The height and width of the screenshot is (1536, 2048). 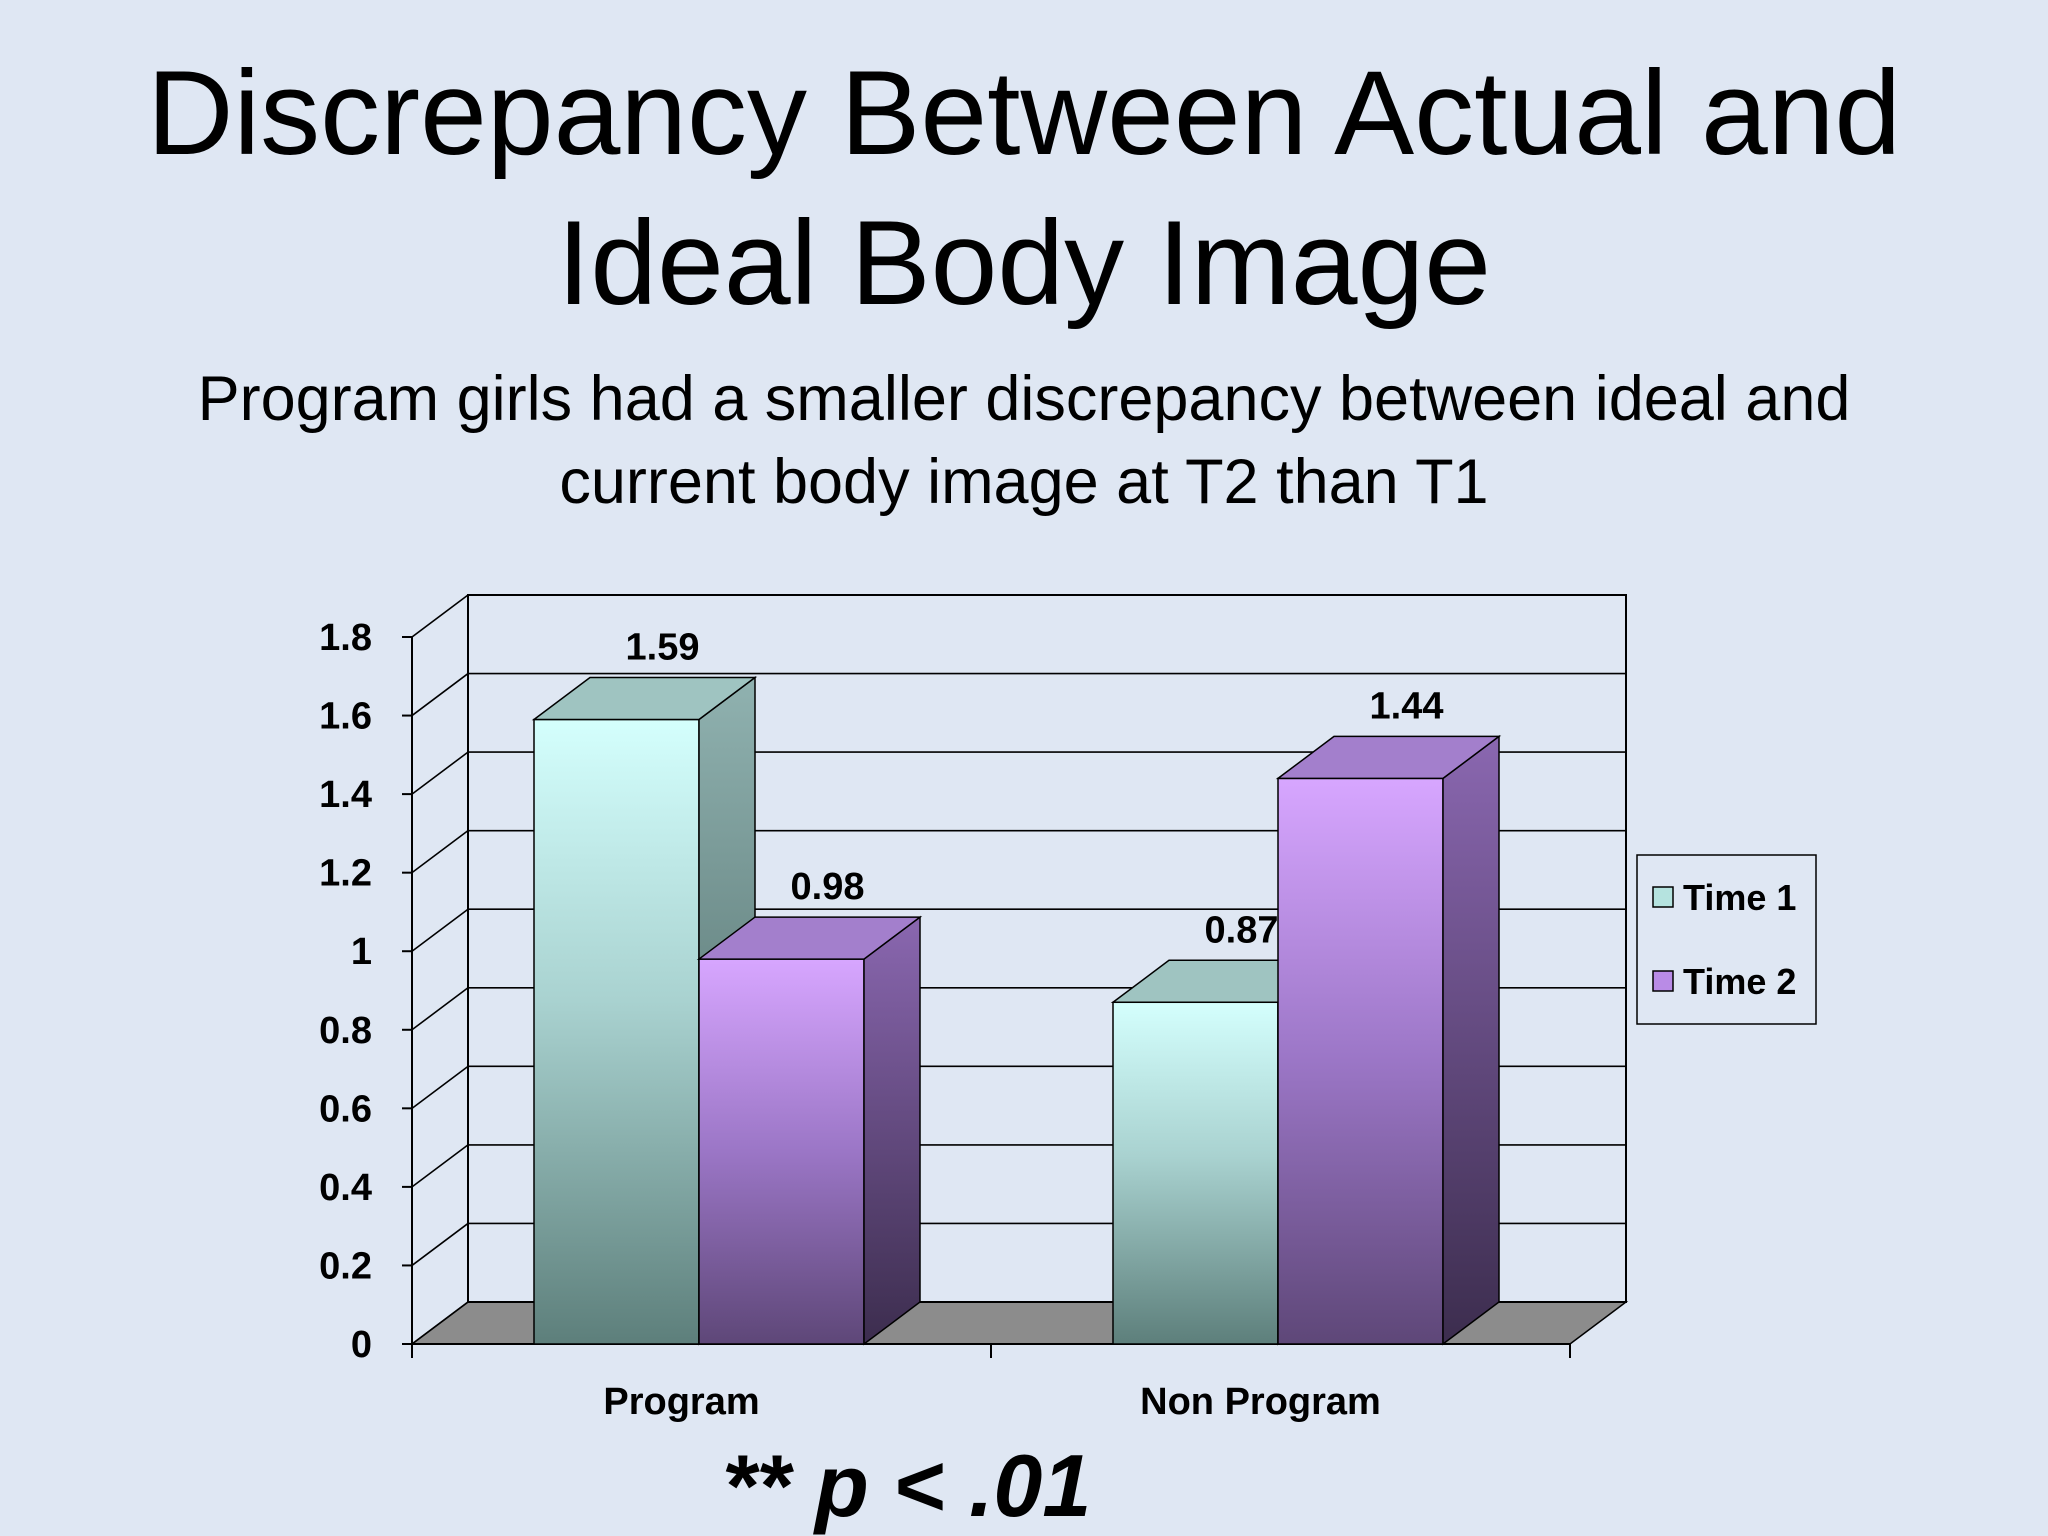 I want to click on chart-legend: Time 1 Time 2, so click(x=1726, y=939).